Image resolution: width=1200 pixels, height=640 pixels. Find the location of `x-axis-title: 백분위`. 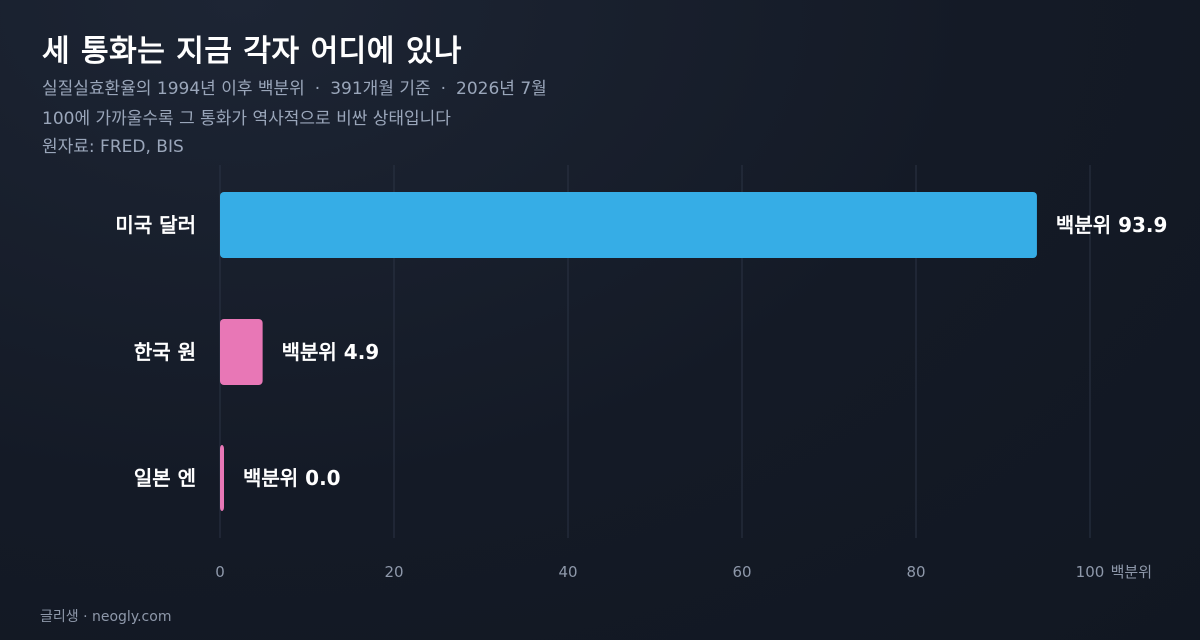

x-axis-title: 백분위 is located at coordinates (1131, 572).